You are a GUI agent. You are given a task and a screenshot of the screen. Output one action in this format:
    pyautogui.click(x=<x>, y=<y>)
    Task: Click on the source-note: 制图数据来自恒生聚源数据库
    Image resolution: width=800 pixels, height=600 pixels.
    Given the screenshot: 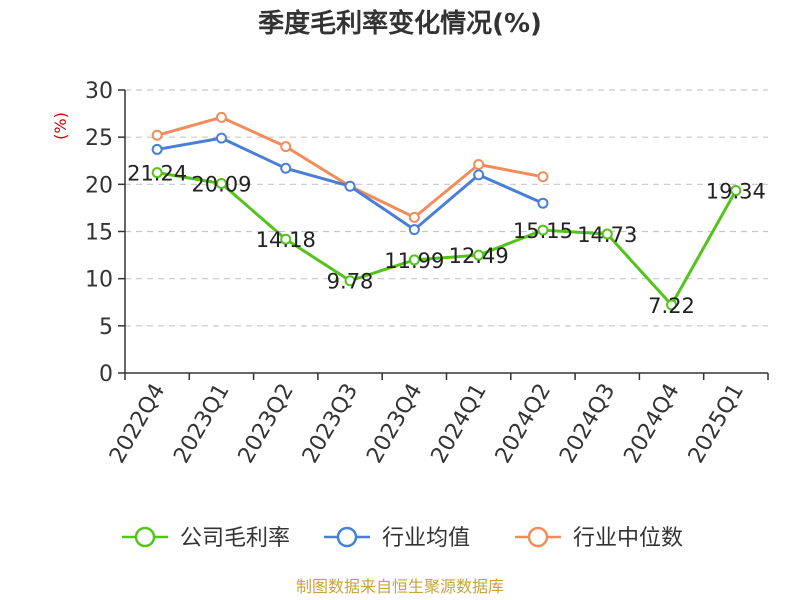 What is the action you would take?
    pyautogui.click(x=400, y=586)
    